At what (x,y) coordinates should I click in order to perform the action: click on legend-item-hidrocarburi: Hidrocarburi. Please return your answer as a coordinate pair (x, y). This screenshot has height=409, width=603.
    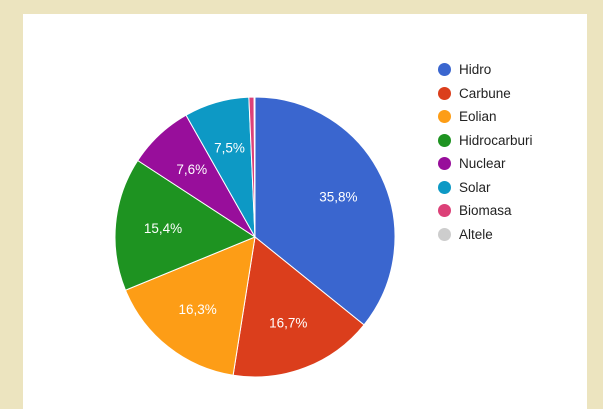
    Looking at the image, I should click on (485, 141).